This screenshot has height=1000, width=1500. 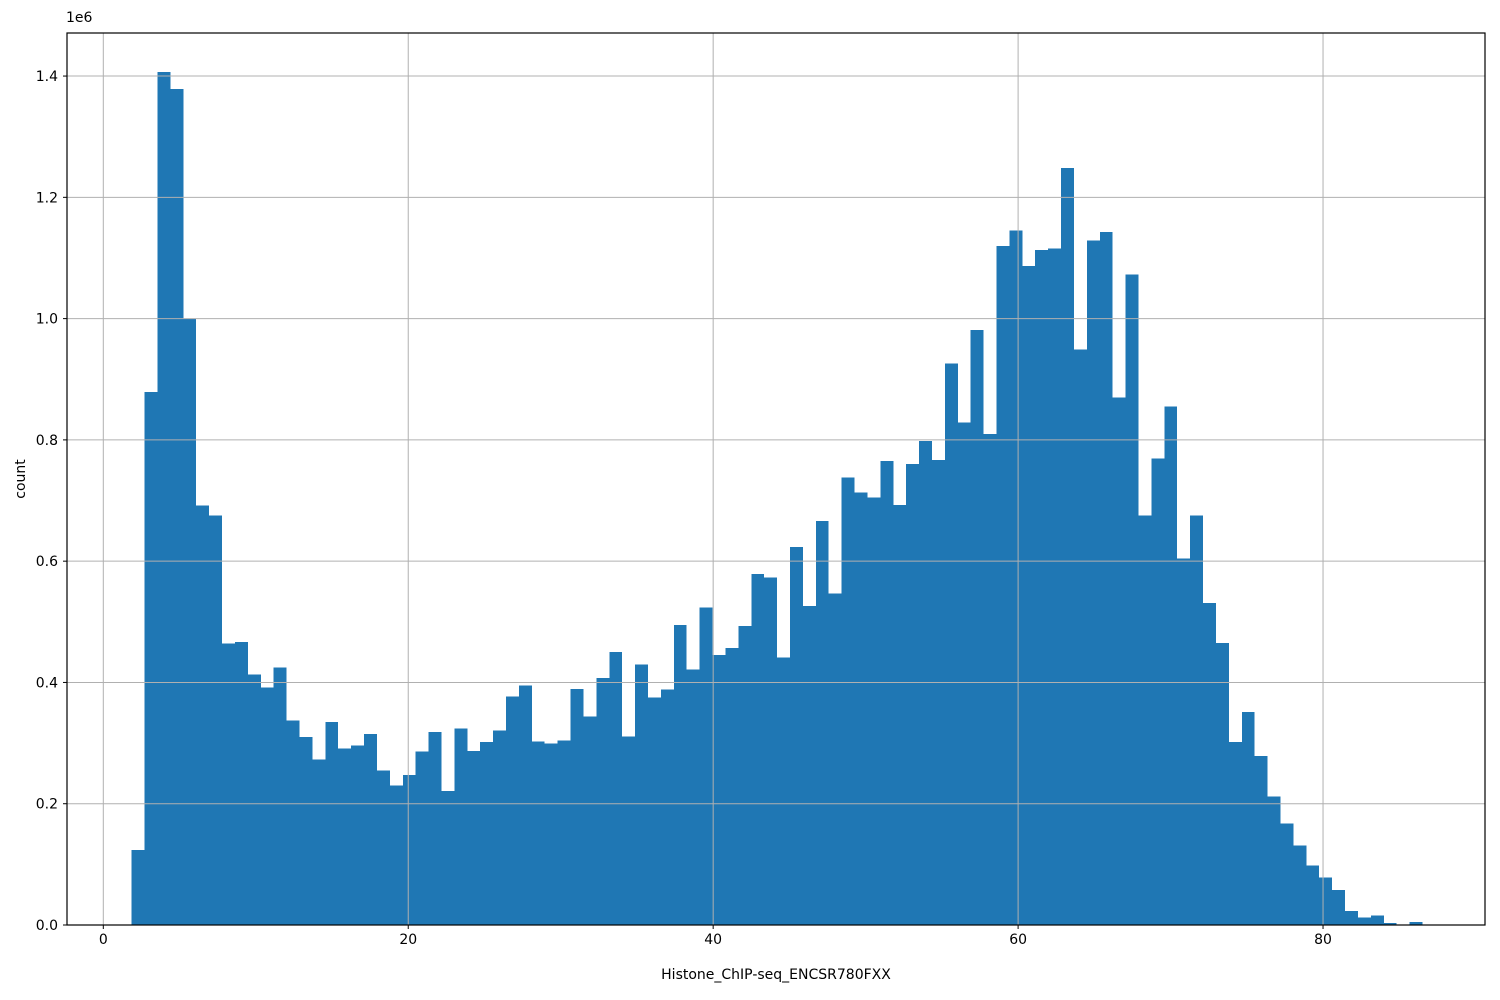 What do you see at coordinates (47, 562) in the screenshot?
I see `y-tick-label: 0.6` at bounding box center [47, 562].